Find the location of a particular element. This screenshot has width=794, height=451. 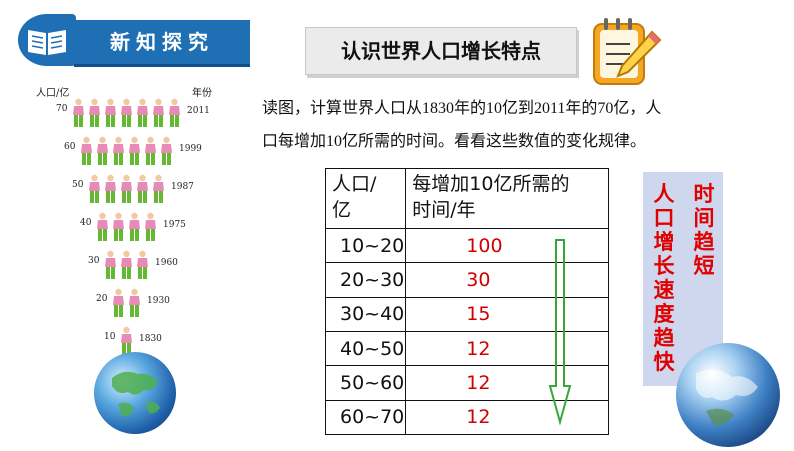

table-row: 40~50 12 is located at coordinates (466, 348).